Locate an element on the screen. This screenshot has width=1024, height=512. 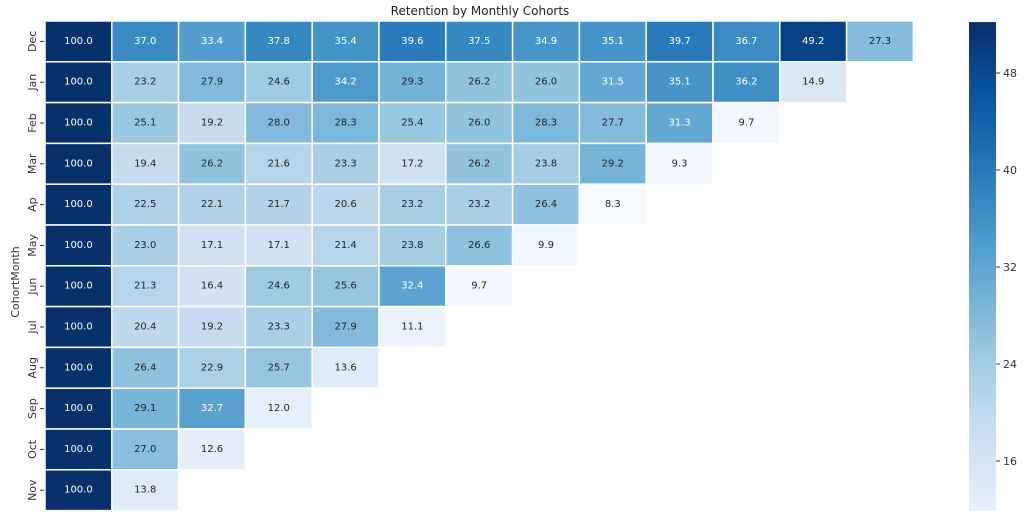
cell-value-label: 34.9 is located at coordinates (546, 41).